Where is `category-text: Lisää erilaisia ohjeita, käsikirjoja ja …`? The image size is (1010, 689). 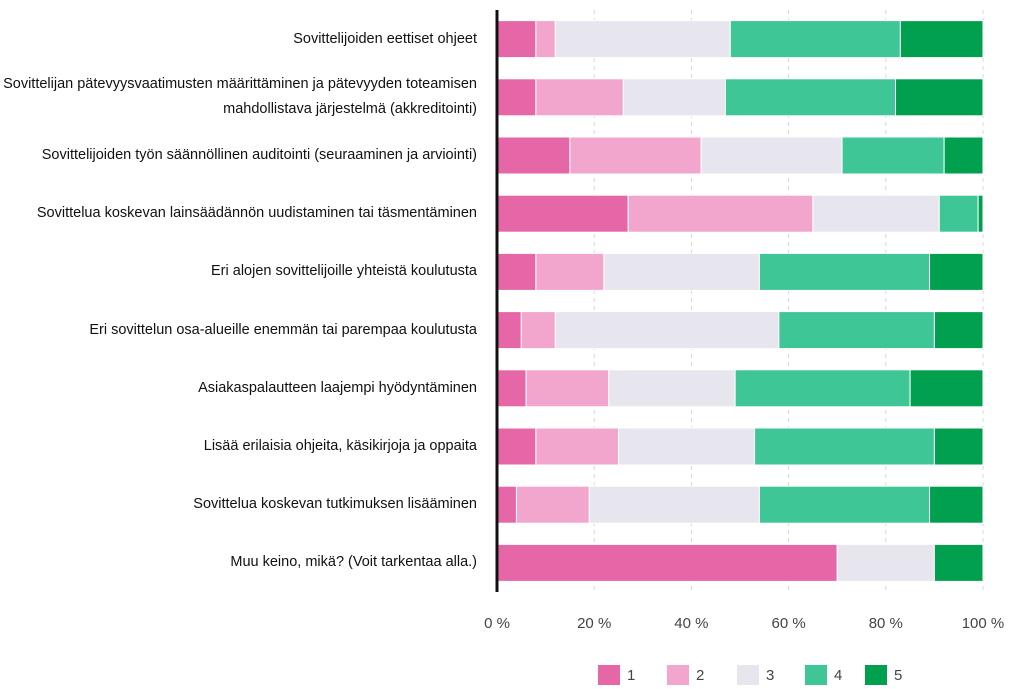
category-text: Lisää erilaisia ohjeita, käsikirjoja ja … is located at coordinates (340, 445).